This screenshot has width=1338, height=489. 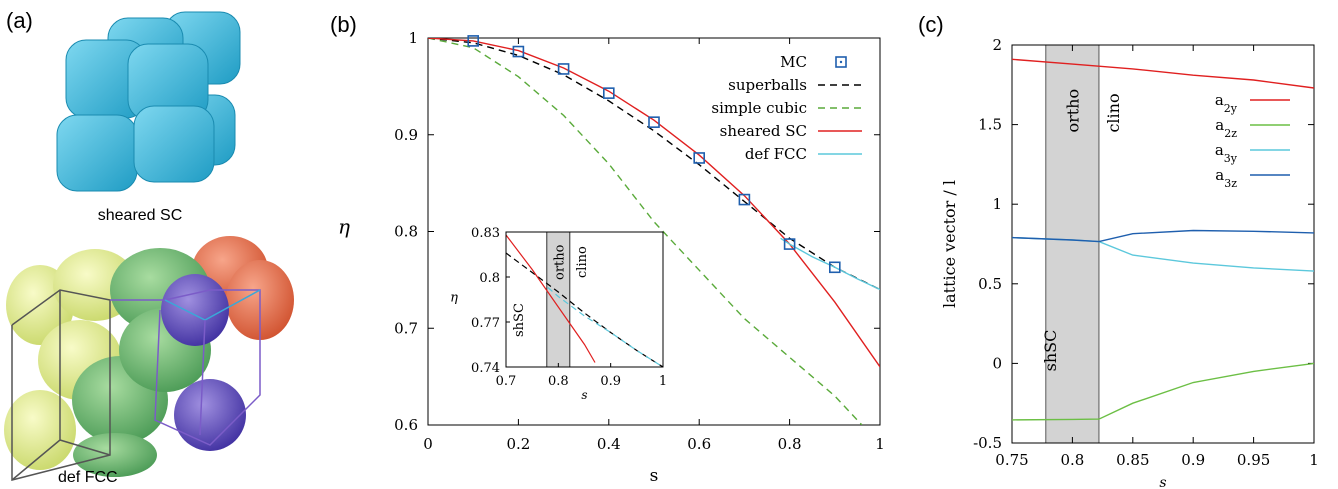 I want to click on x-tick-label: 0.4, so click(x=609, y=444).